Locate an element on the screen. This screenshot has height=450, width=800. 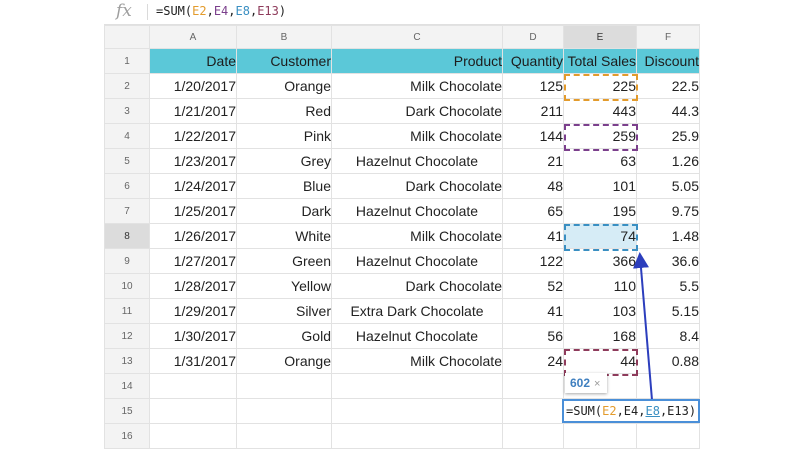
column-header-f: F is located at coordinates (668, 37).